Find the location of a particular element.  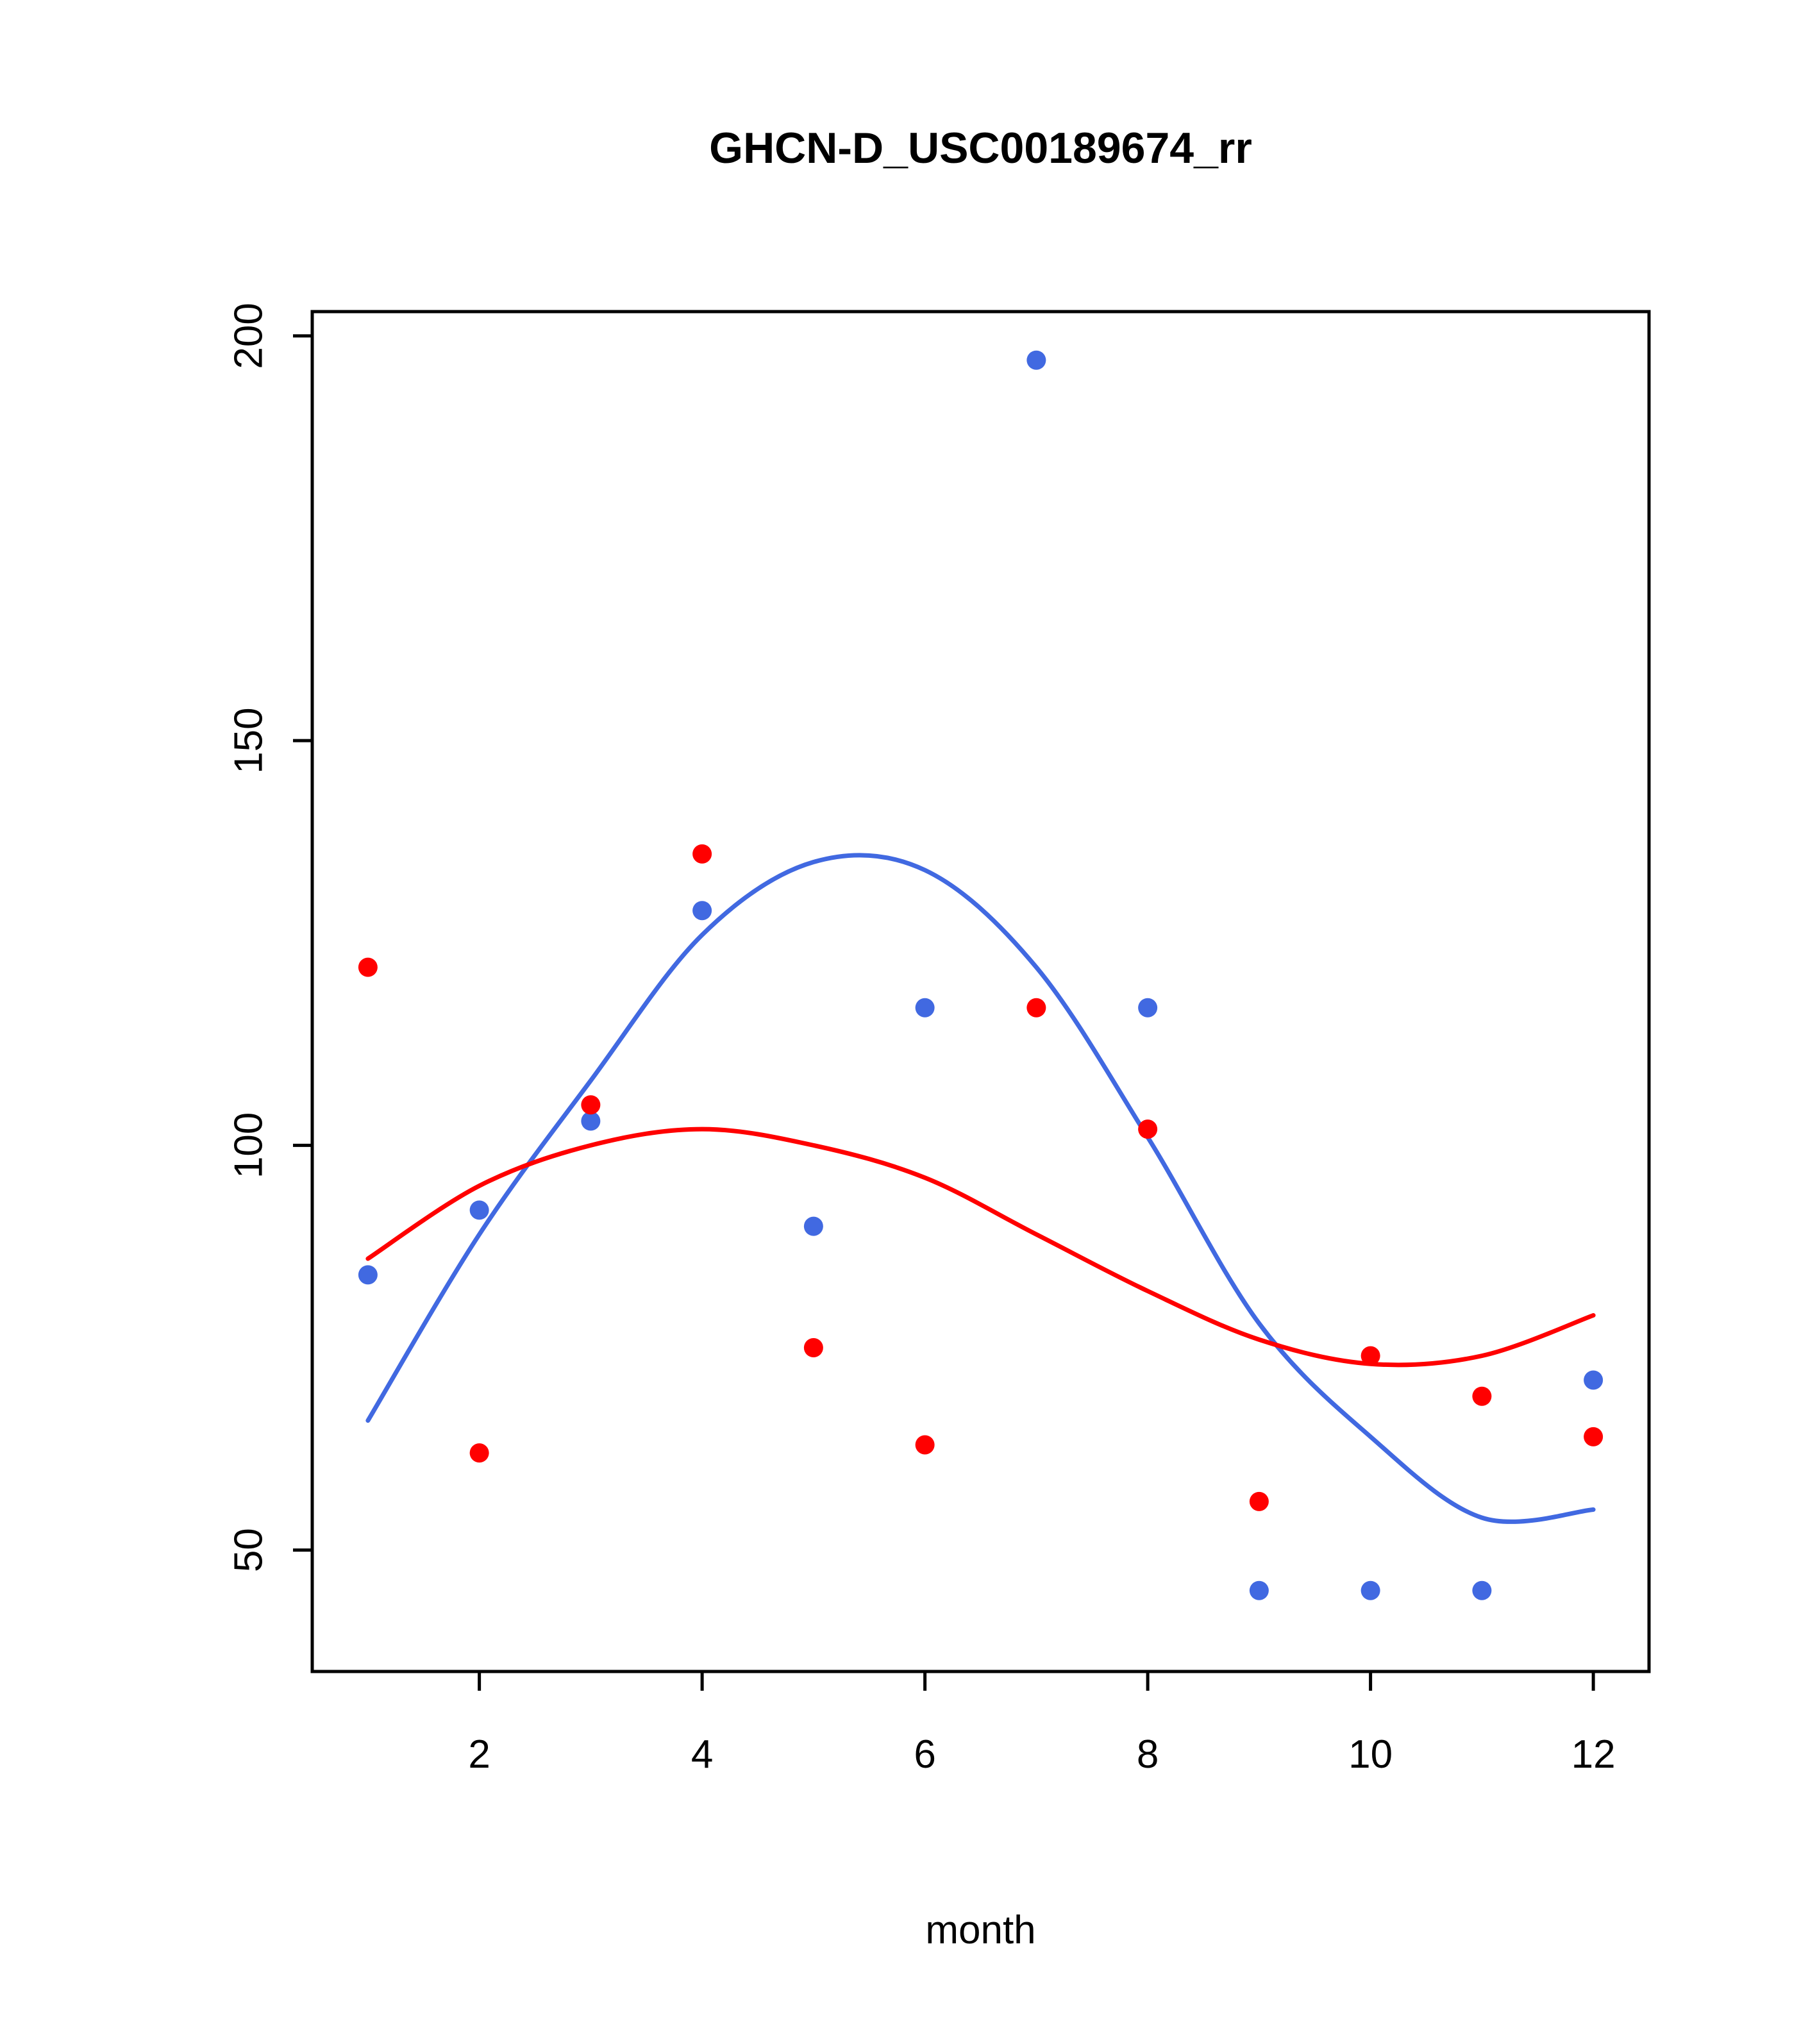

x-tick-label: 12 is located at coordinates (1593, 1754).